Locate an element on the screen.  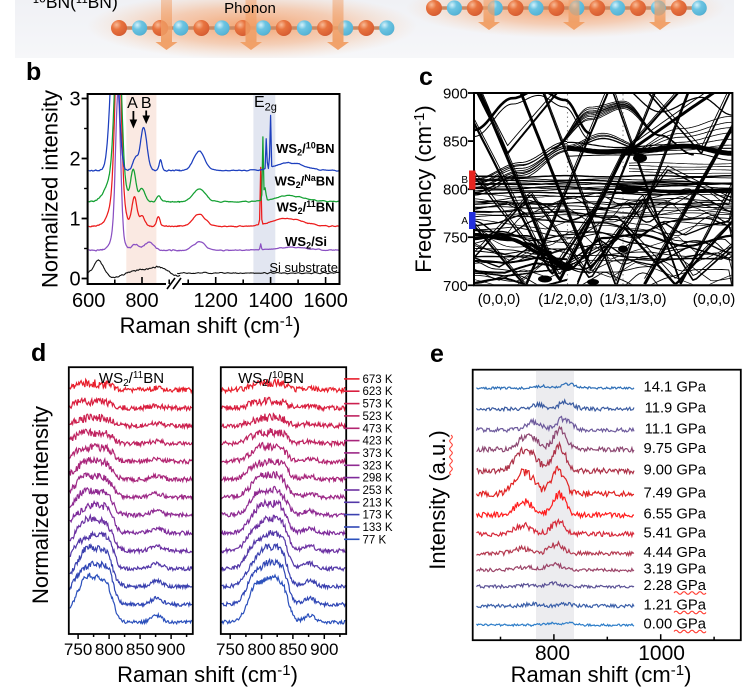
svg-text: Si substrate is located at coordinates (303, 267).